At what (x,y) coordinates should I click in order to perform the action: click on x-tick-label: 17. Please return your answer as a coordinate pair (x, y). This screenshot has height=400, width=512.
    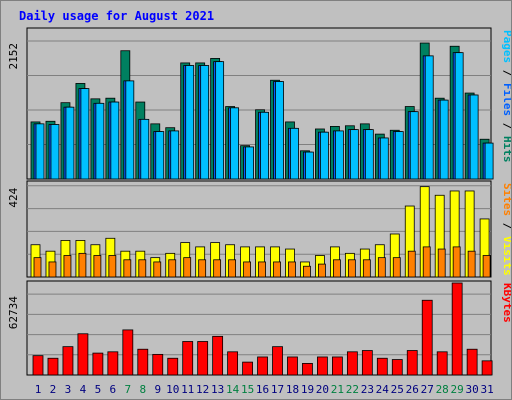
    Looking at the image, I should click on (277, 389).